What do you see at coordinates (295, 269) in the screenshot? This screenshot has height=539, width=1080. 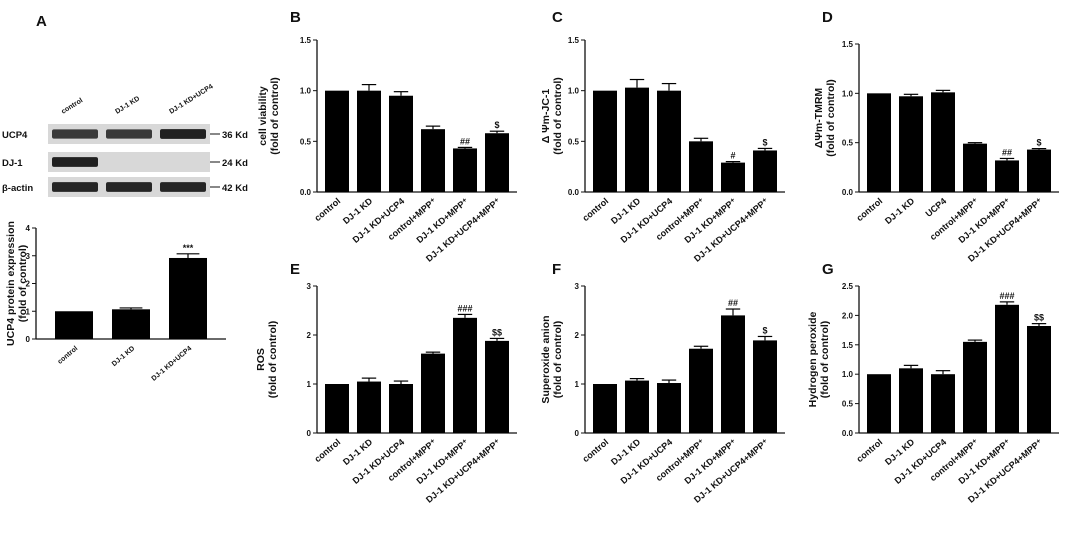 I see `panel-letter-e: E` at bounding box center [295, 269].